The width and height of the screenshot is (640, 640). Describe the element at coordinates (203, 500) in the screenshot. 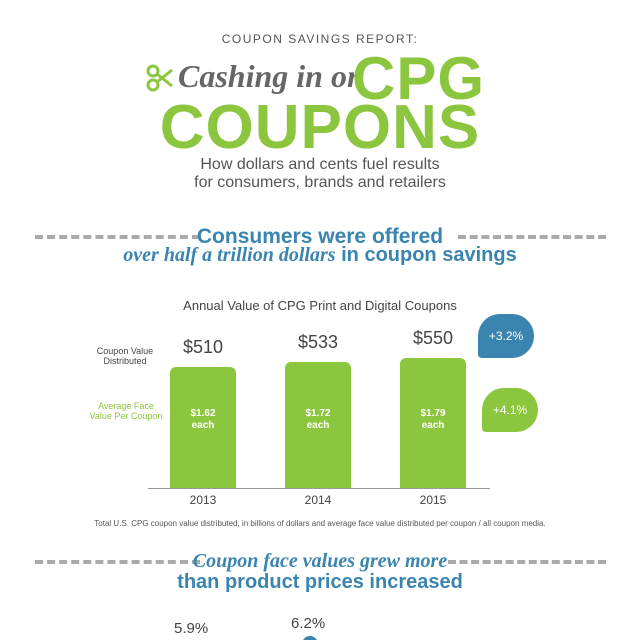

I see `x-tick-label: 2013` at that location.